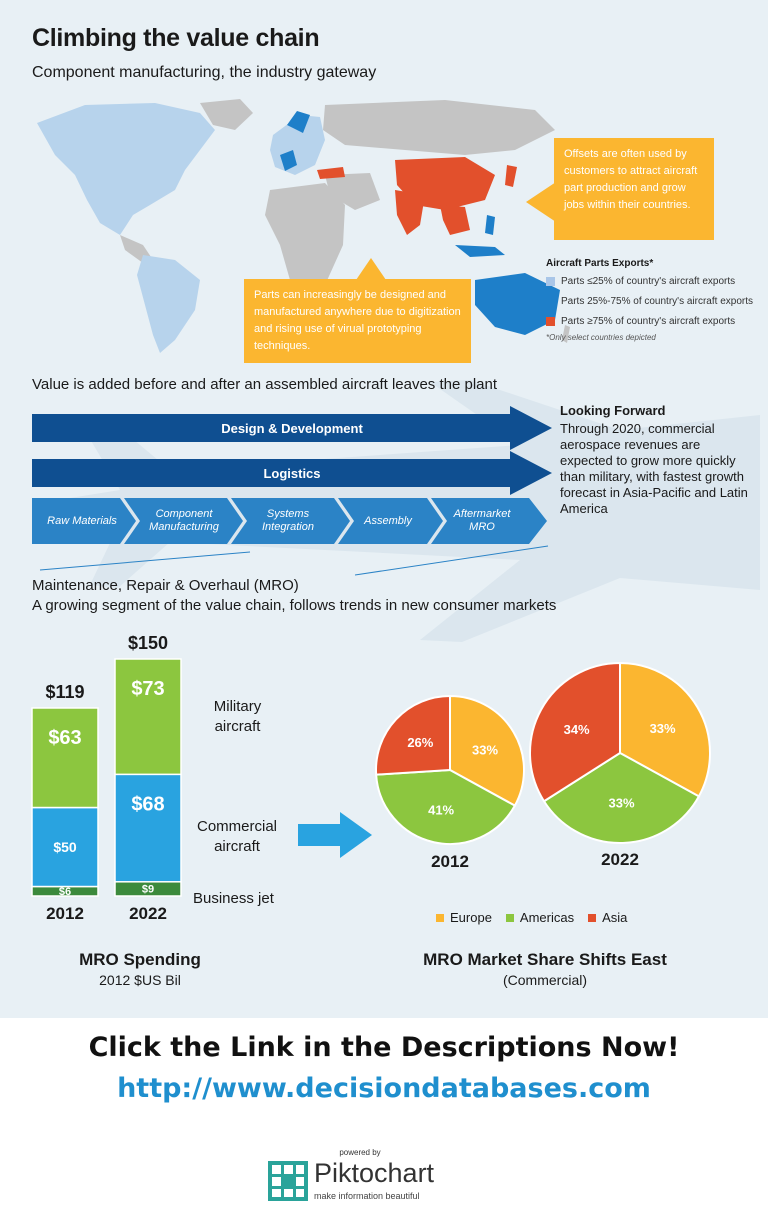 This screenshot has width=768, height=1222. I want to click on stage-label: Aftermarket MRO, so click(482, 520).